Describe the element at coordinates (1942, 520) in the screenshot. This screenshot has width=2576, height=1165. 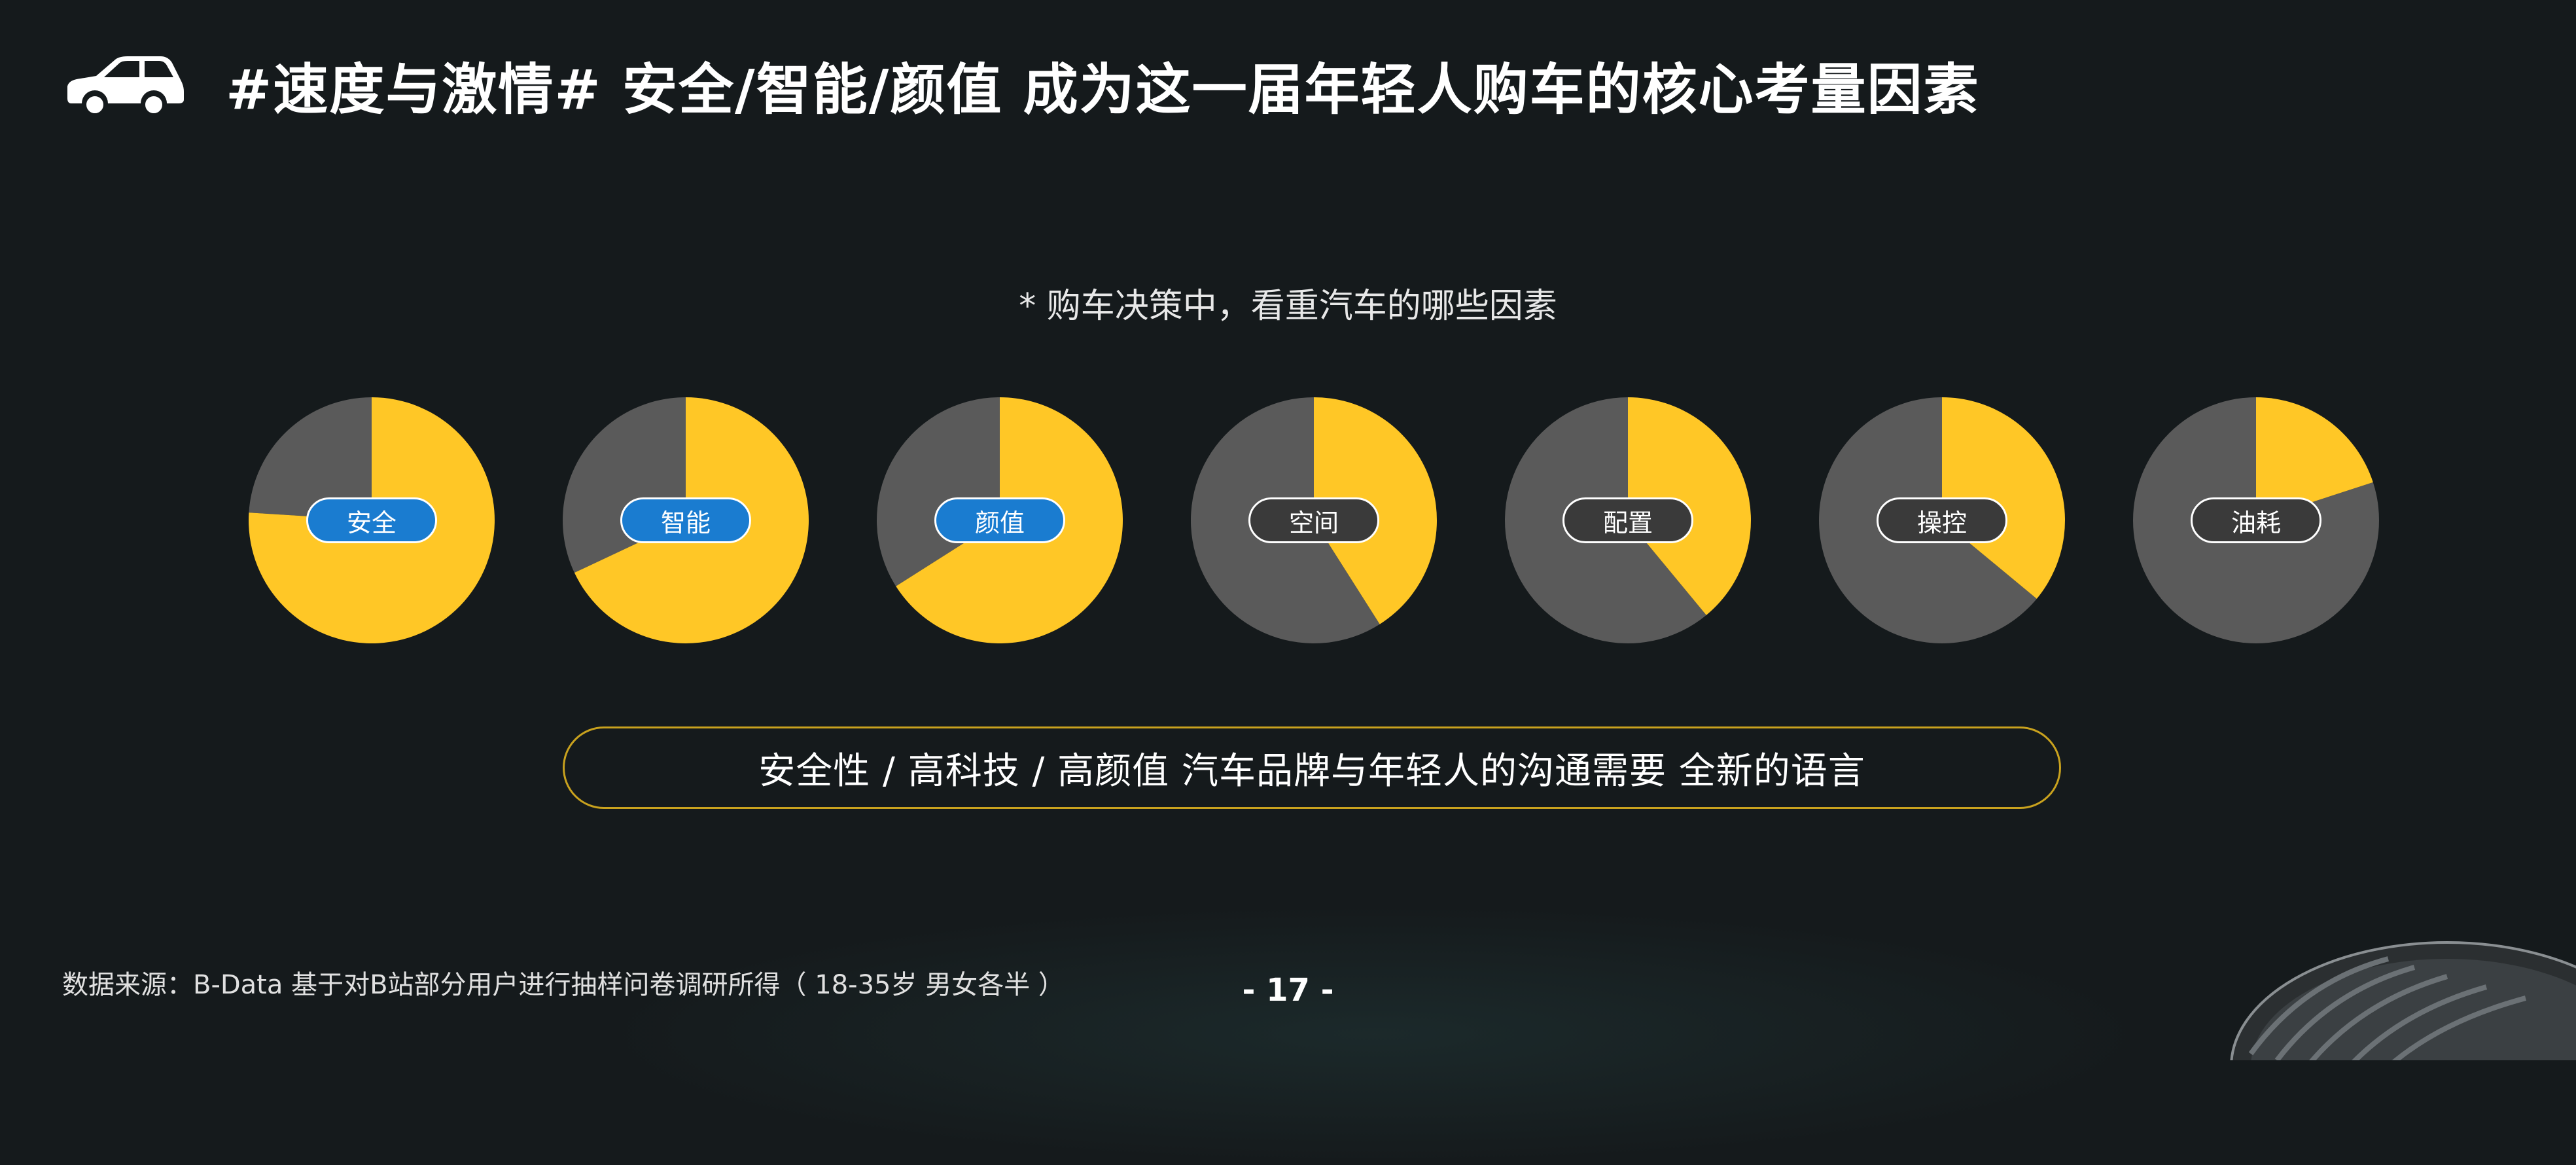
I see `pie-6-label: 操控` at that location.